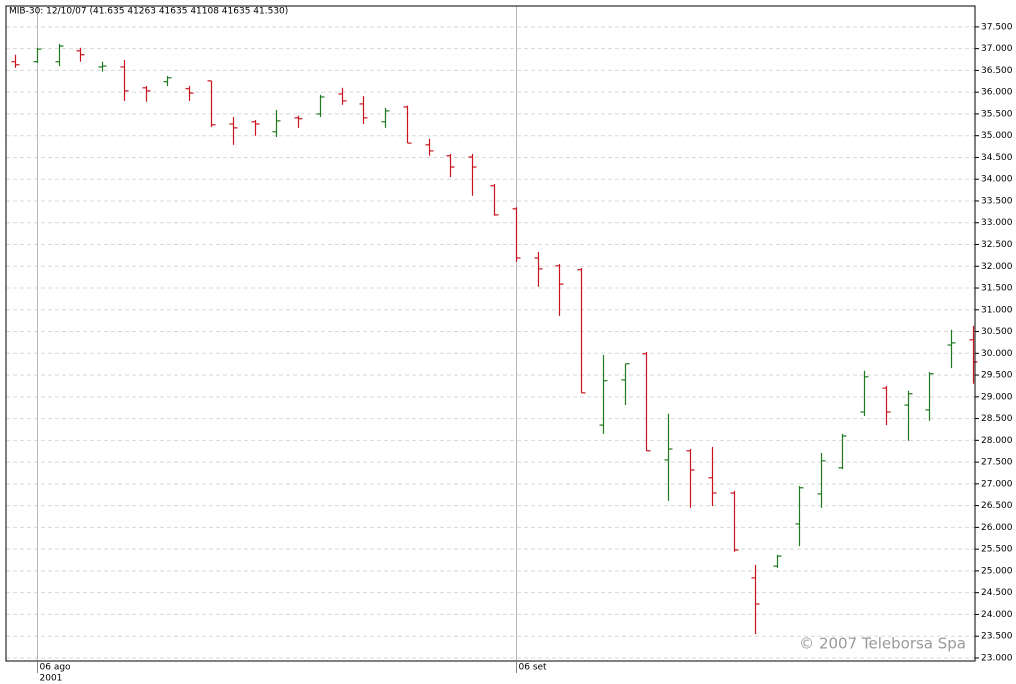  I want to click on y-tick-label: 35.500, so click(997, 114).